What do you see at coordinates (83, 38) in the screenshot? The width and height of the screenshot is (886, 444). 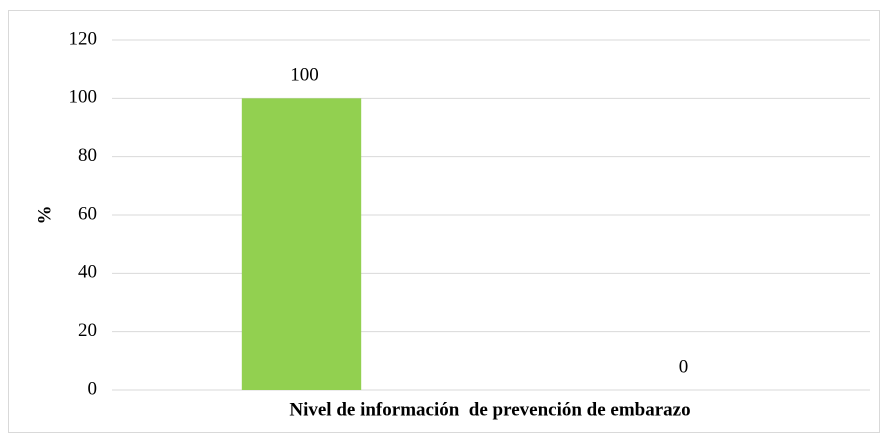 I see `y-tick-label: 120` at bounding box center [83, 38].